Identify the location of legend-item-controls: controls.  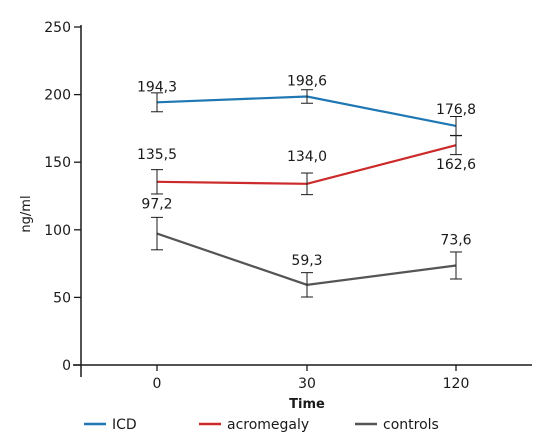
(397, 425).